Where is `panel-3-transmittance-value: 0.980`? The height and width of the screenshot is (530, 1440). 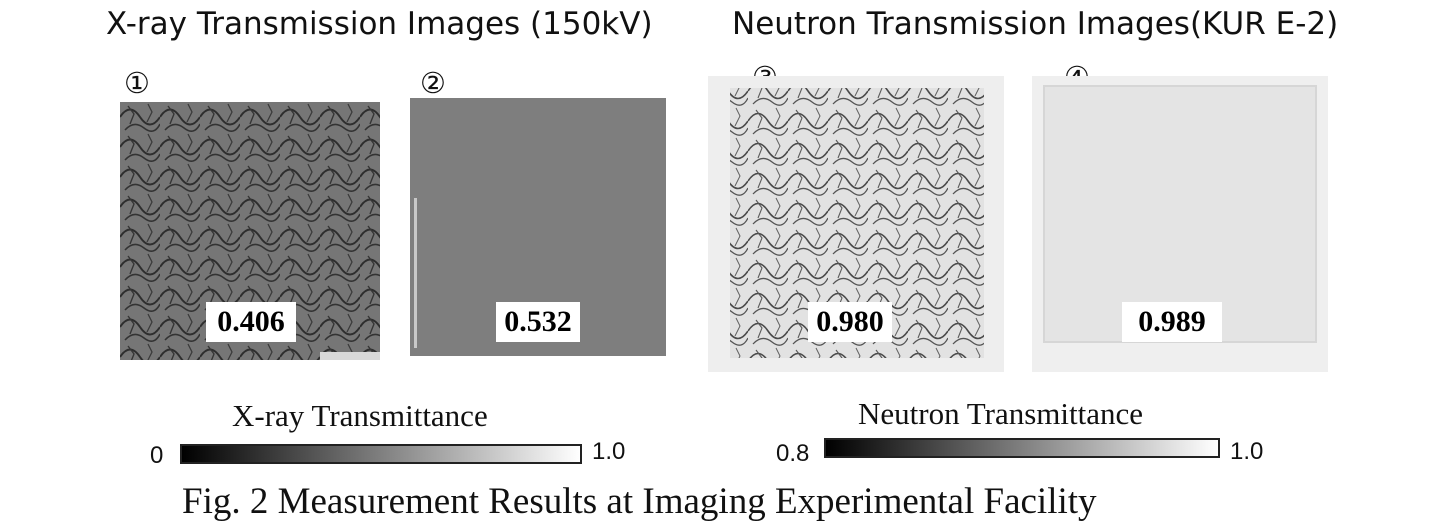
panel-3-transmittance-value: 0.980 is located at coordinates (850, 322).